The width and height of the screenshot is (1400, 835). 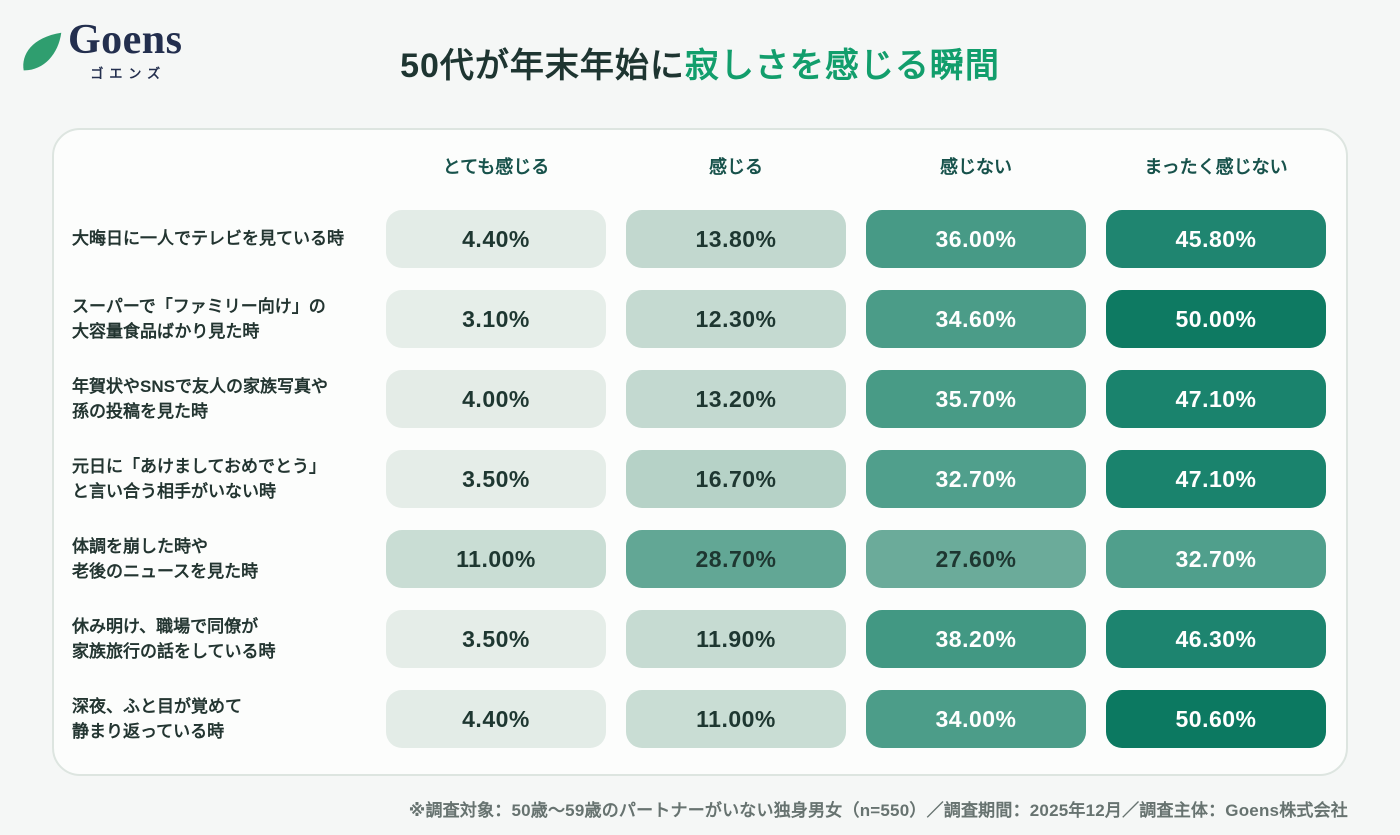 What do you see at coordinates (496, 479) in the screenshot?
I see `cell-r3-c0: 3.50%` at bounding box center [496, 479].